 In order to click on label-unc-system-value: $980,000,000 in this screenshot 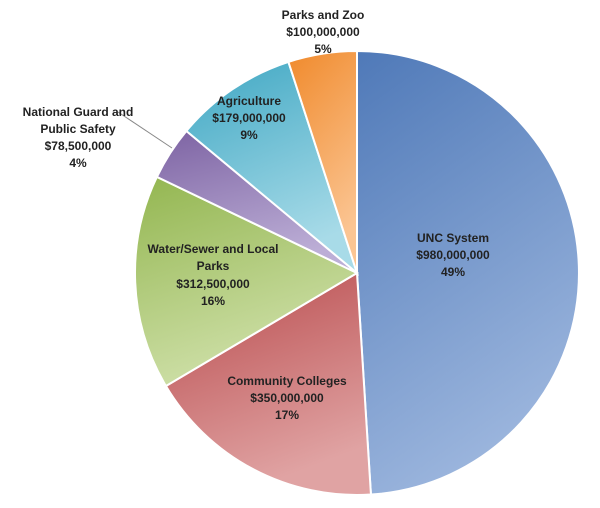, I will do `click(453, 255)`.